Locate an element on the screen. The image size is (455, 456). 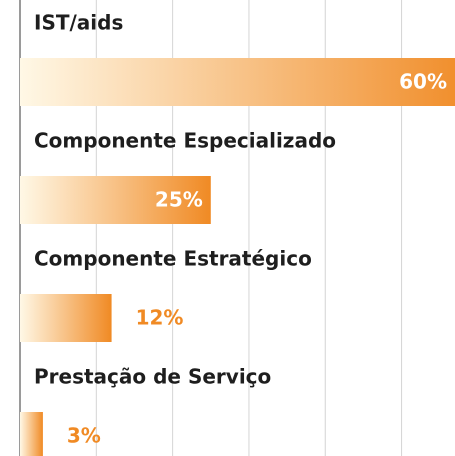
value-label: 60% is located at coordinates (423, 82).